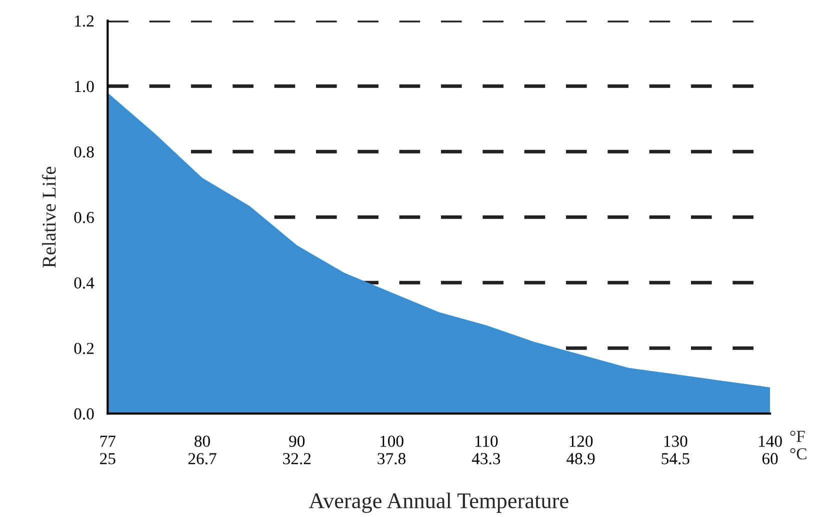  I want to click on y-tick-label: 1.0, so click(84, 86).